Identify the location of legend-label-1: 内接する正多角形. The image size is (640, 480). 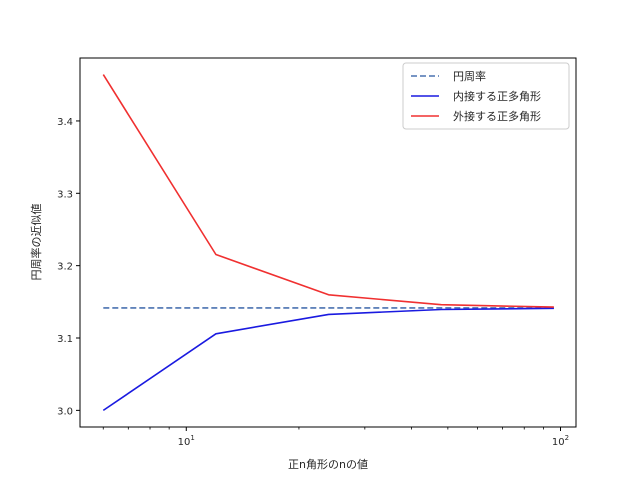
(497, 96).